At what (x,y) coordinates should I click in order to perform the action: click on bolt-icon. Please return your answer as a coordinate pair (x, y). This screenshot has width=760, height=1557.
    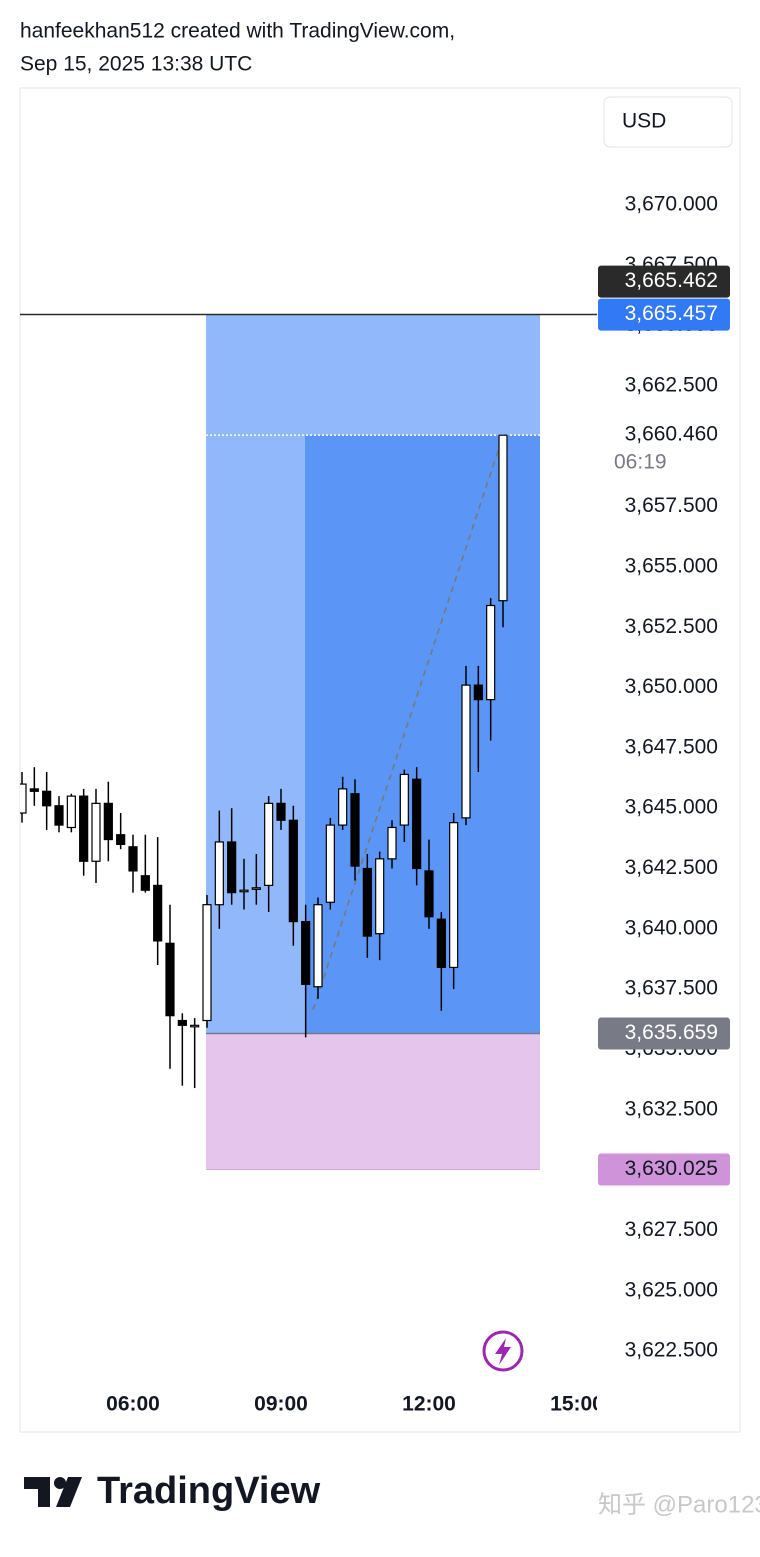
    Looking at the image, I should click on (503, 1351).